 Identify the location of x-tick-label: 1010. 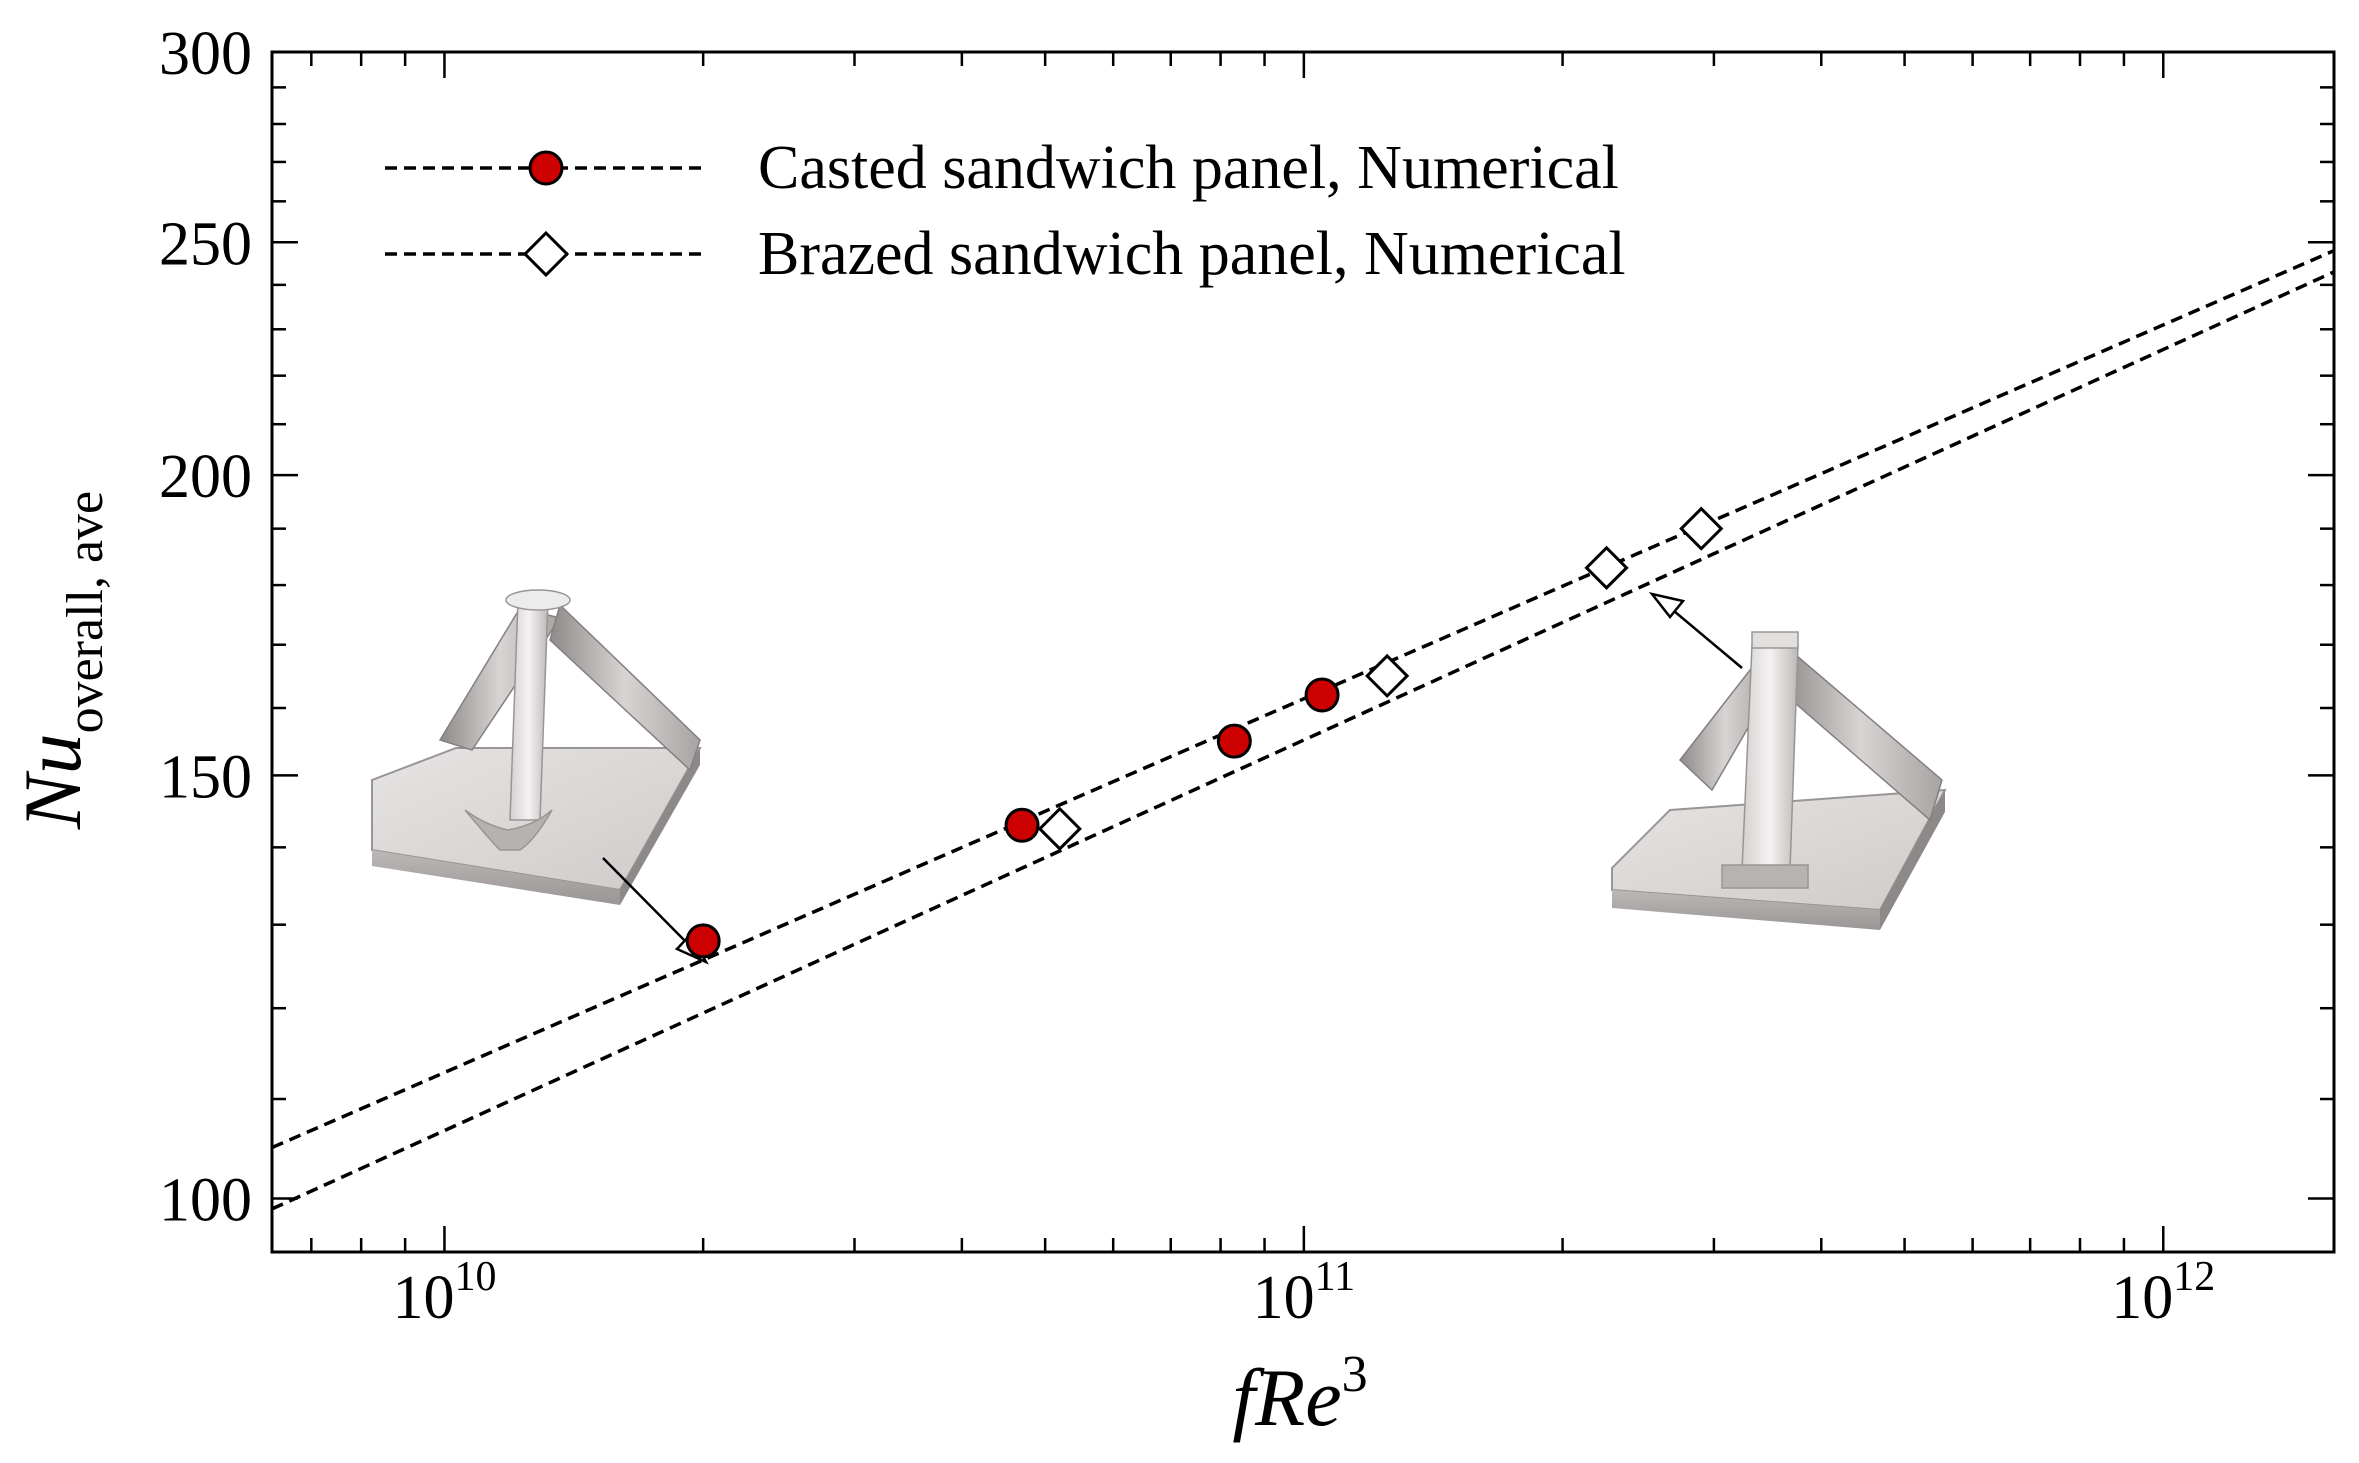
(444, 1293).